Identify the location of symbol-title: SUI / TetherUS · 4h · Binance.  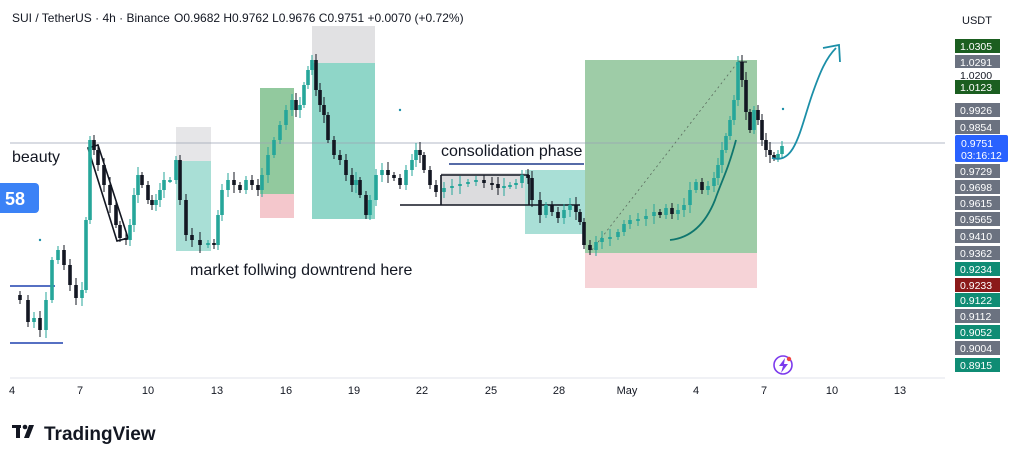
(91, 18).